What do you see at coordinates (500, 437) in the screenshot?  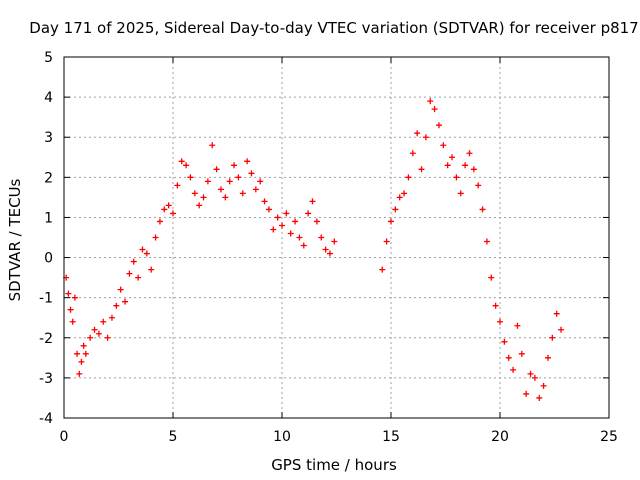 I see `x-tick-label: 20` at bounding box center [500, 437].